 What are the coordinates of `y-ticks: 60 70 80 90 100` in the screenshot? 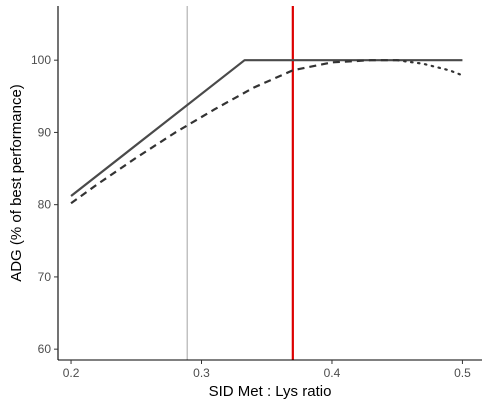 It's located at (44, 204).